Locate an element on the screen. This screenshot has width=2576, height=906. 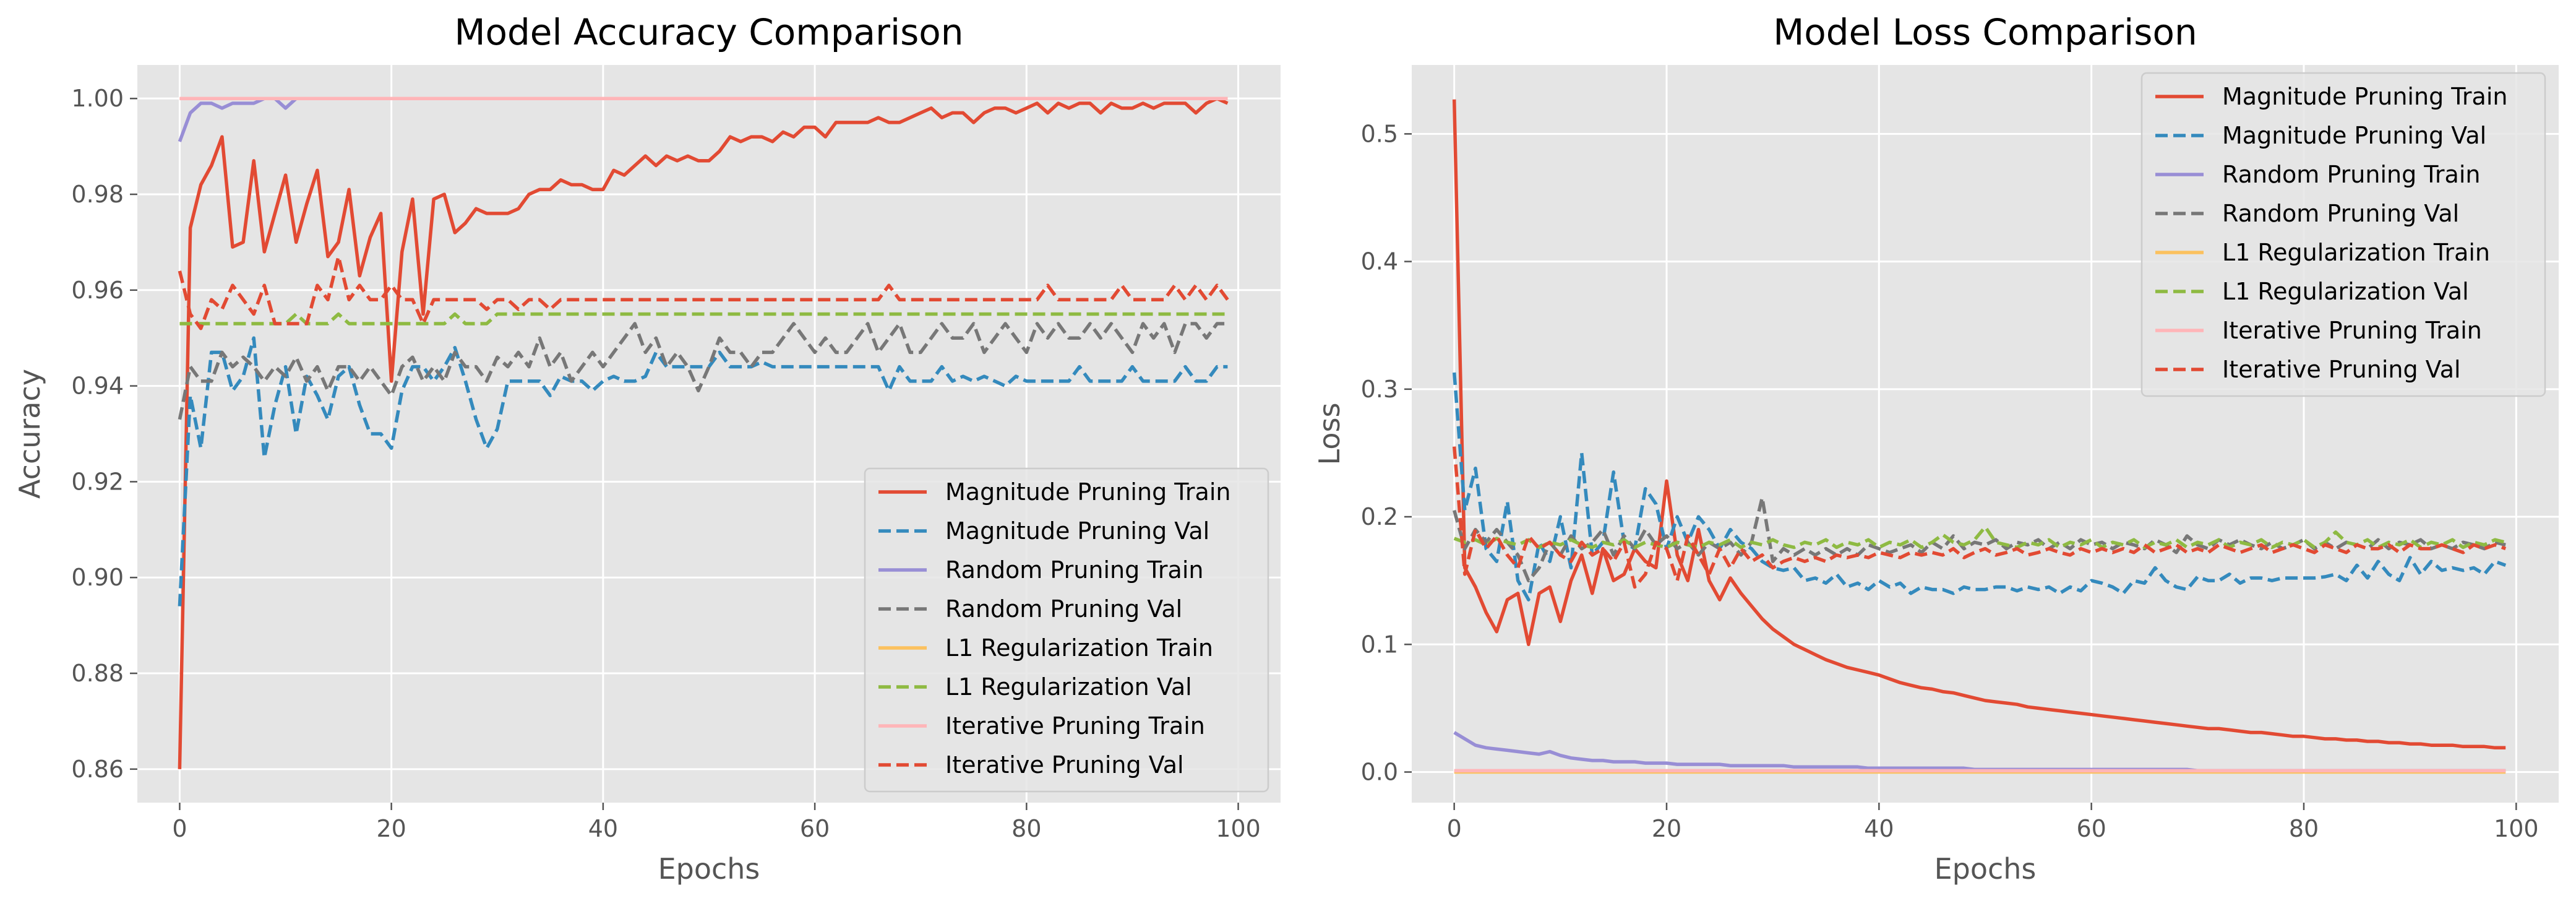
y-tick-label: 0.2 is located at coordinates (1380, 516).